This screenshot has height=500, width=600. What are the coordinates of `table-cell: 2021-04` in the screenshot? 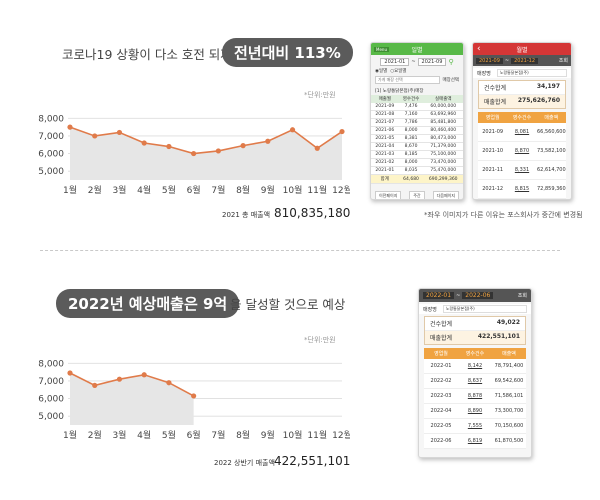 It's located at (385, 146).